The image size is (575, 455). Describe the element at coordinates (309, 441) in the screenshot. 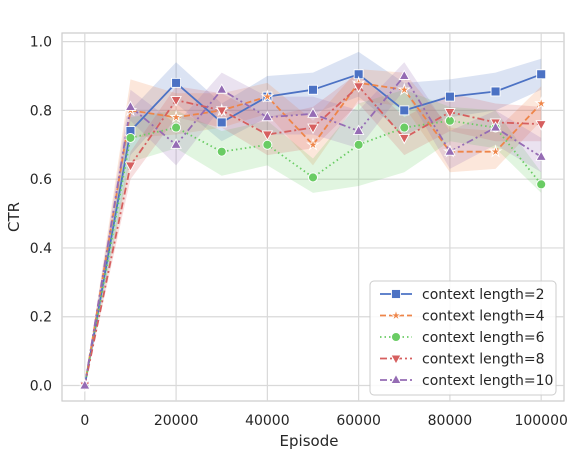

I see `x-axis-label: Episode` at that location.